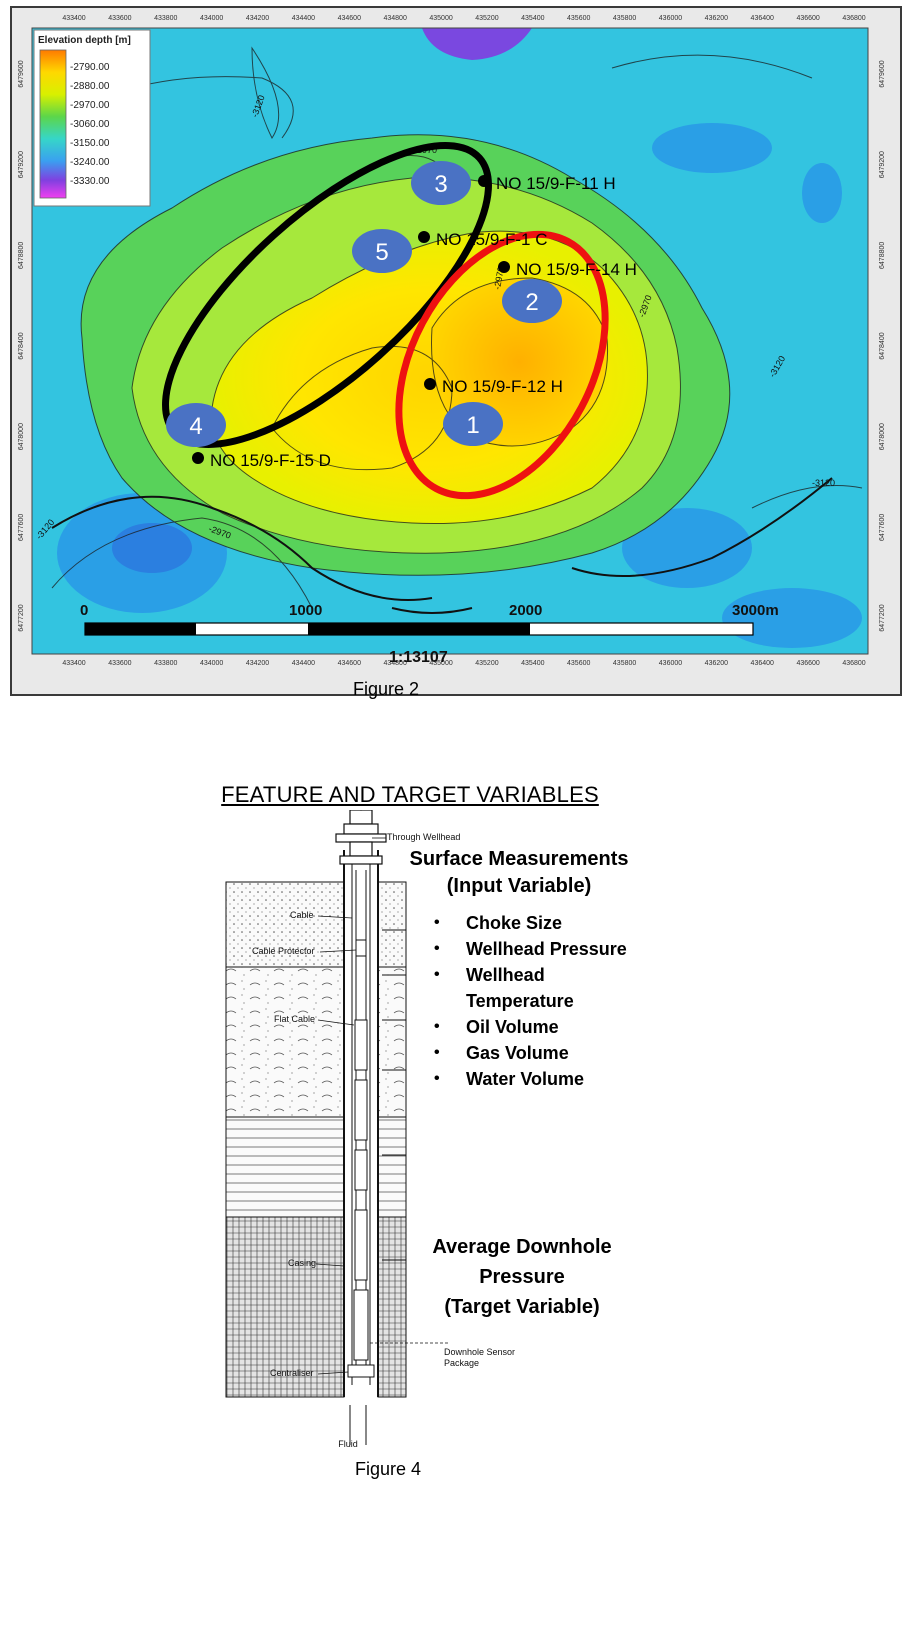 Image resolution: width=913 pixels, height=1640 pixels. I want to click on label-flat-cable: Flat Cable, so click(294, 1019).